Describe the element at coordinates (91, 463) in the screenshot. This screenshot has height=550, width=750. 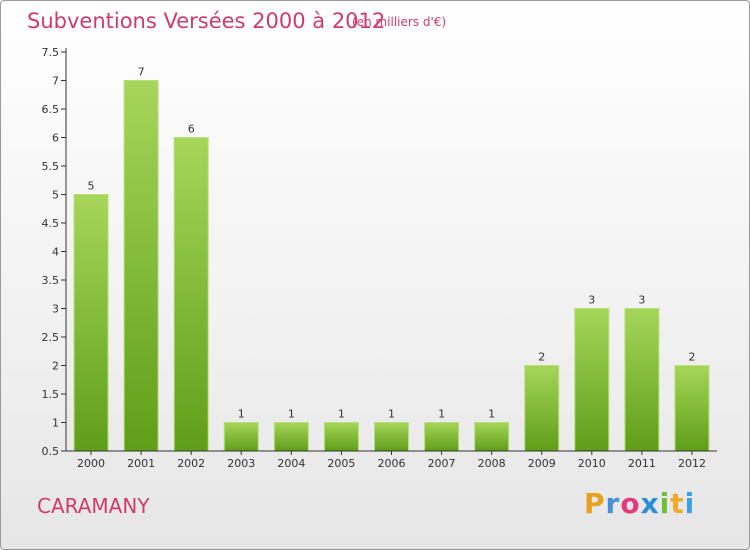
I see `x-tick-label: 2000` at that location.